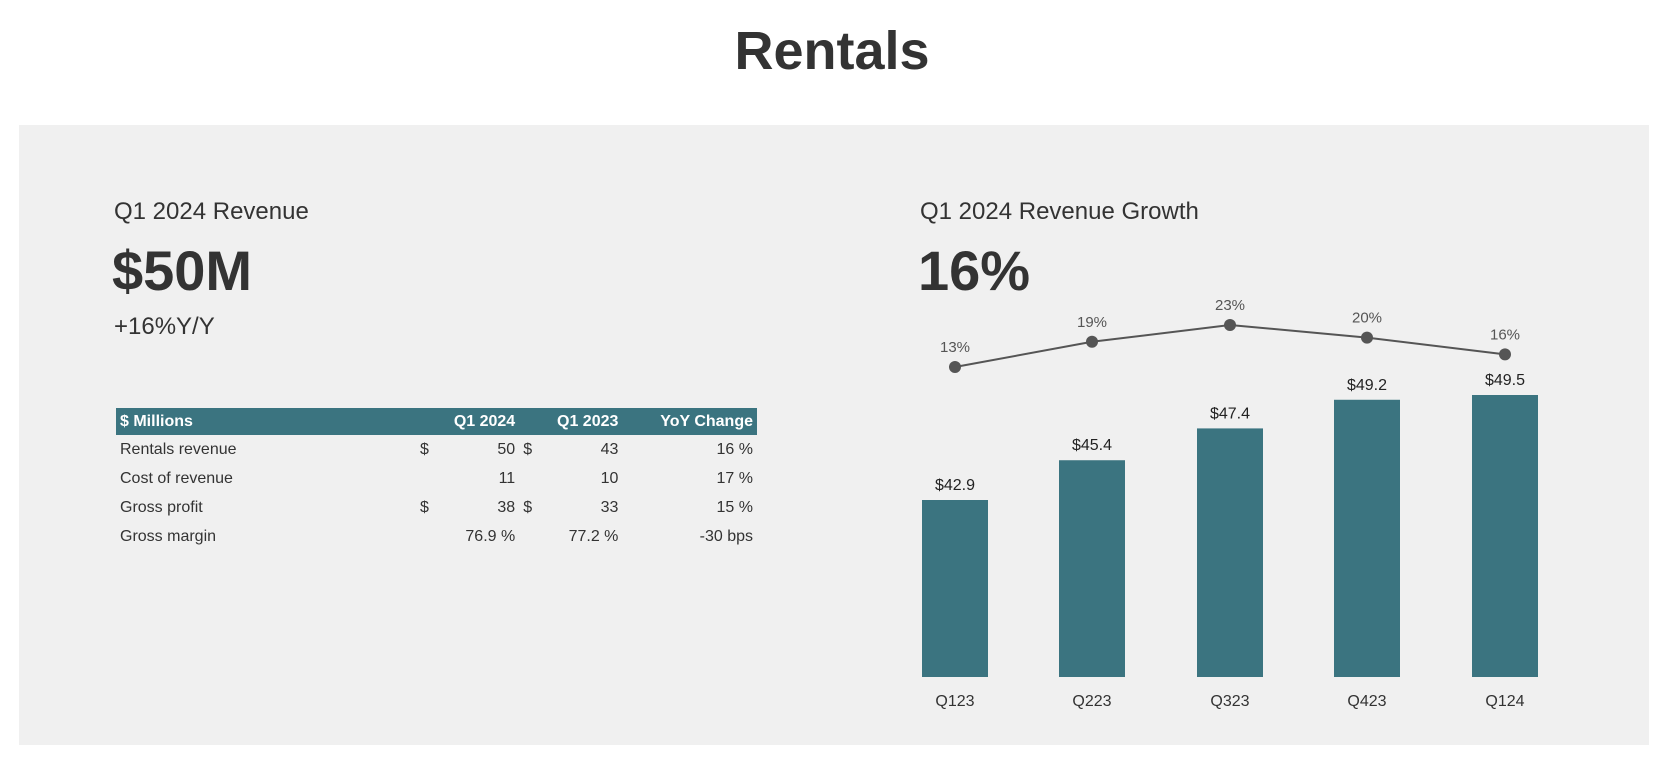 The height and width of the screenshot is (772, 1664). What do you see at coordinates (161, 507) in the screenshot?
I see `row-label: Gross profit` at bounding box center [161, 507].